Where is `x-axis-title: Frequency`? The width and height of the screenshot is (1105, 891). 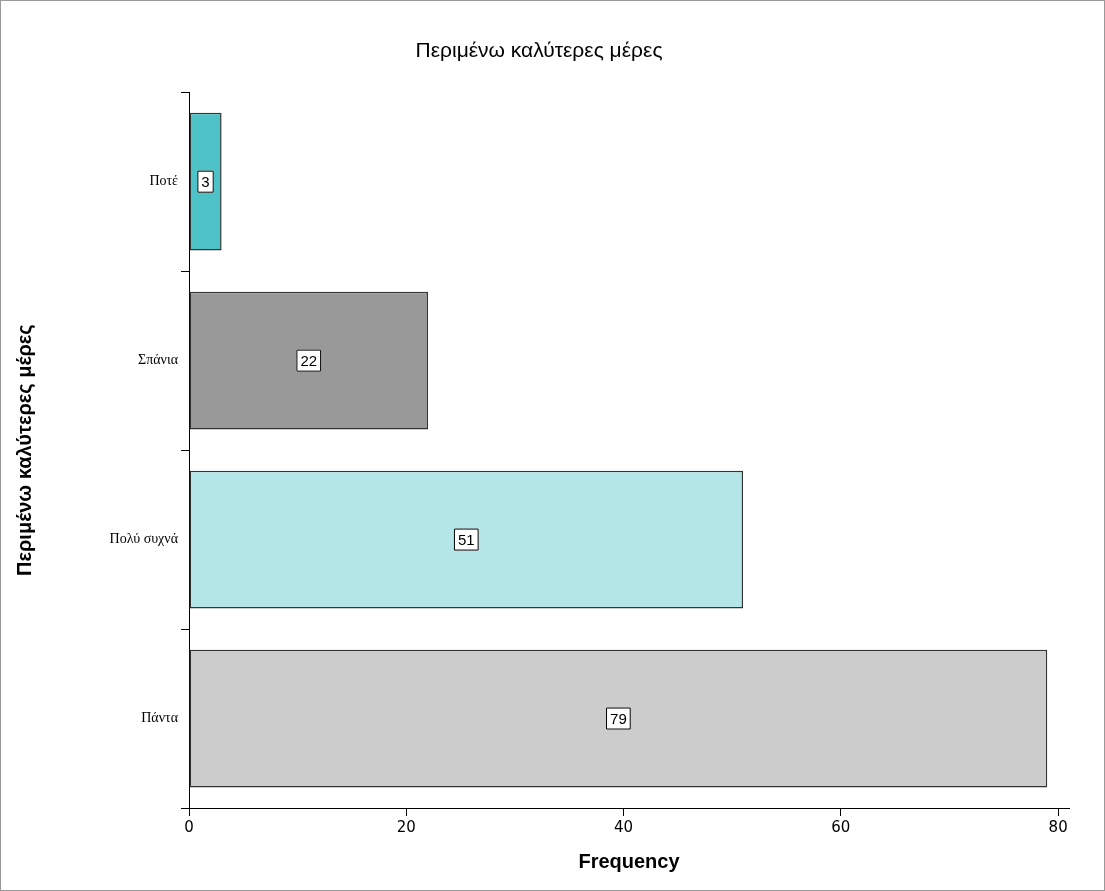 x-axis-title: Frequency is located at coordinates (629, 860).